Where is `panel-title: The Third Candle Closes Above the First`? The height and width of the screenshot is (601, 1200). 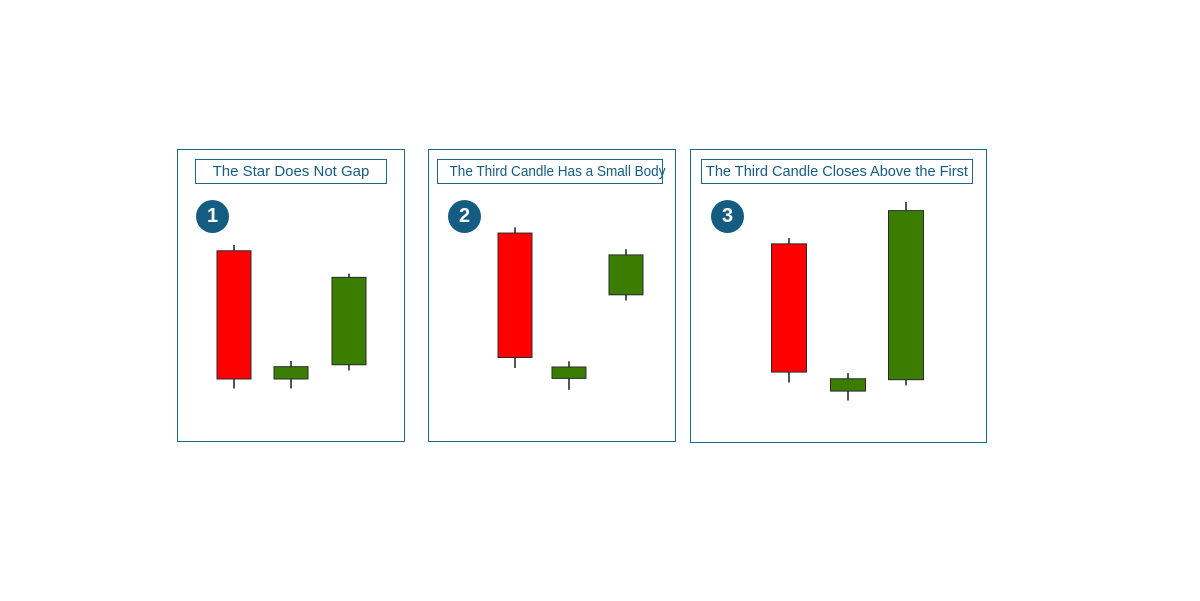 panel-title: The Third Candle Closes Above the First is located at coordinates (837, 171).